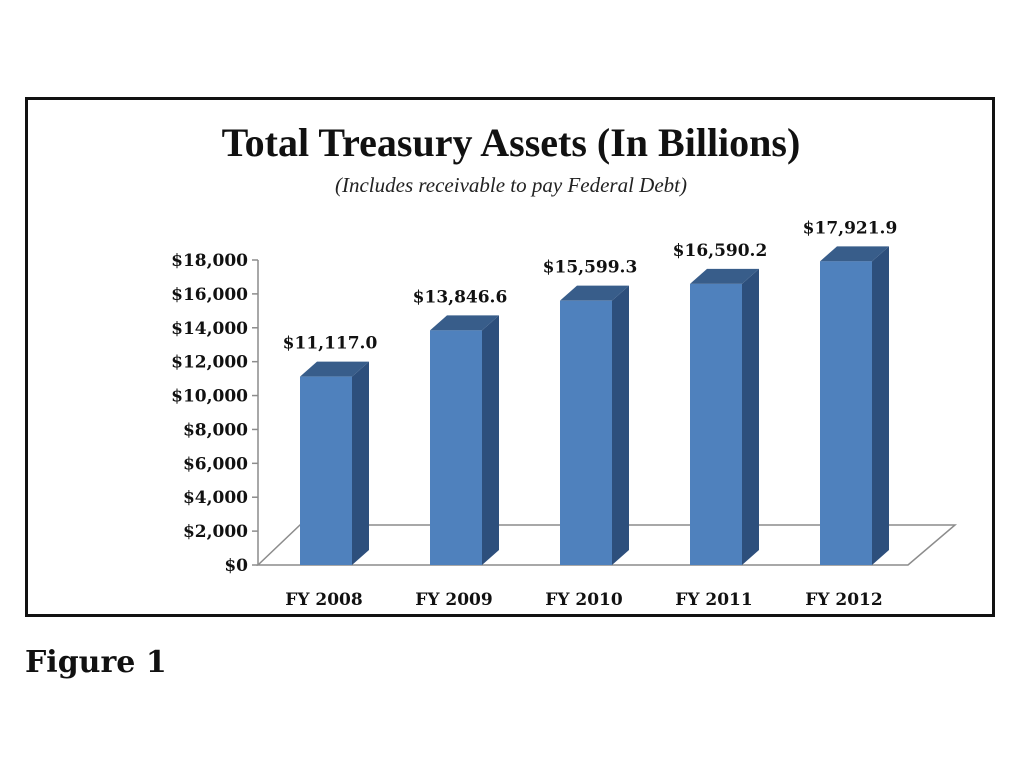  Describe the element at coordinates (850, 228) in the screenshot. I see `bar-value-label: $17,921.9` at that location.